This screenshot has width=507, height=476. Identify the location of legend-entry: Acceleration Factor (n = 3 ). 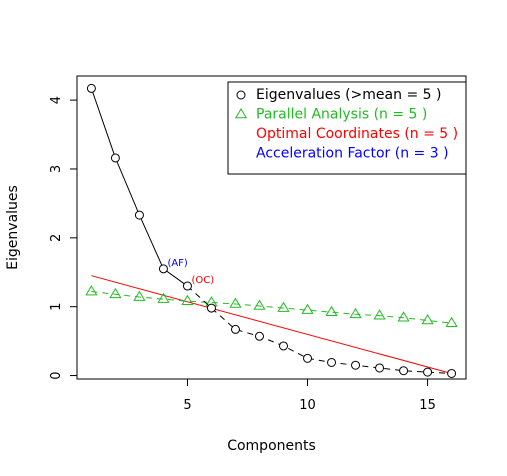
(352, 154).